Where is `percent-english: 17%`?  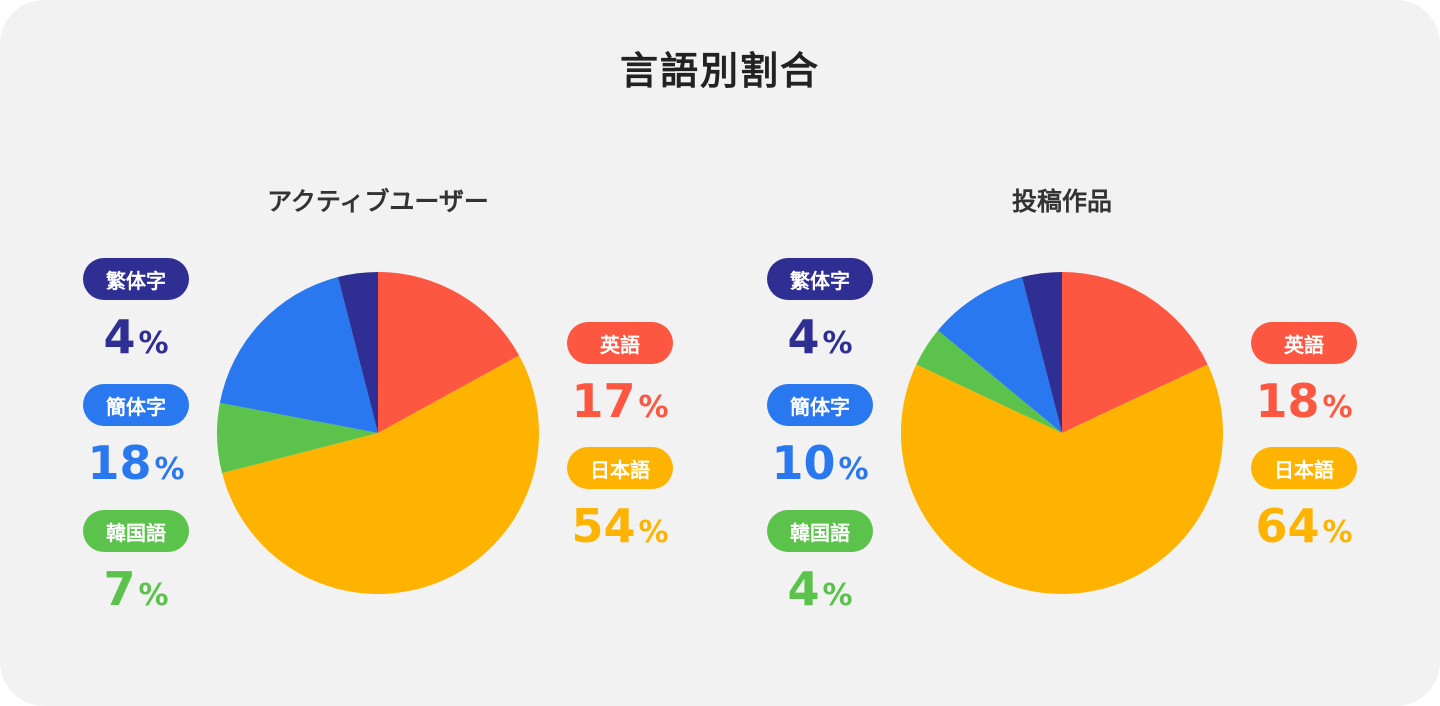 percent-english: 17% is located at coordinates (620, 401).